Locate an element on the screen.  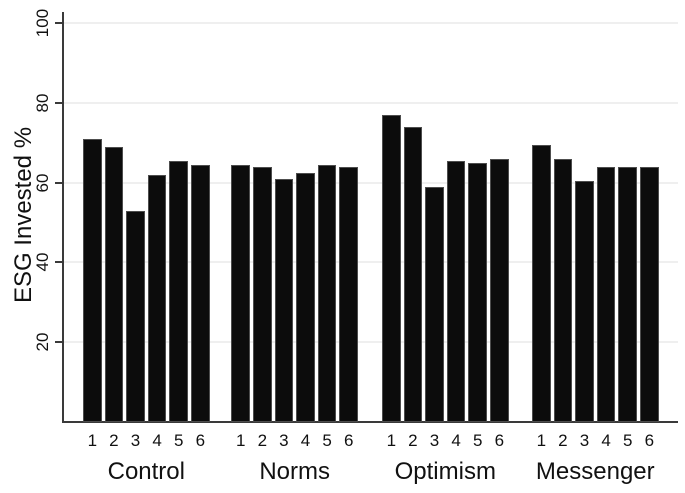
x-axis-line is located at coordinates (370, 422).